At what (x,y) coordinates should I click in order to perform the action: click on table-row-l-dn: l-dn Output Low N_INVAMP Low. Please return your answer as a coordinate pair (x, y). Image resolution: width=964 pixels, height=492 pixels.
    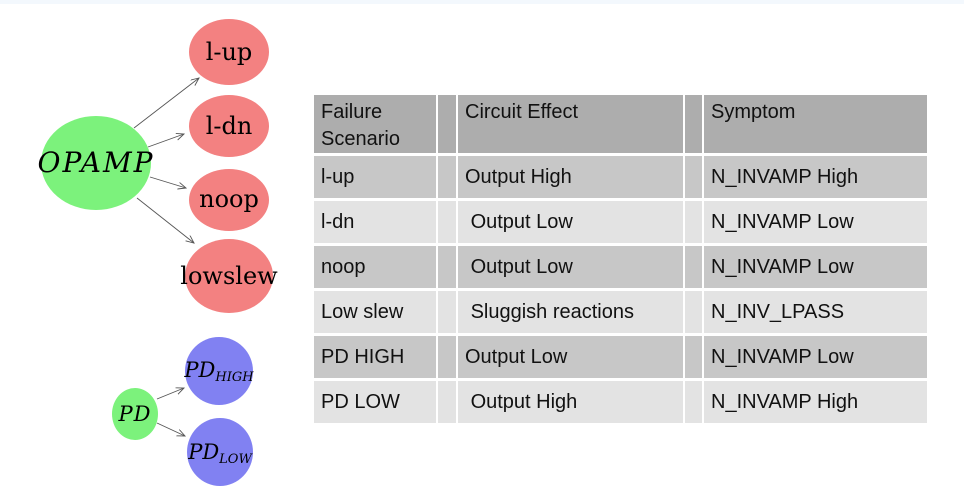
    Looking at the image, I should click on (620, 222).